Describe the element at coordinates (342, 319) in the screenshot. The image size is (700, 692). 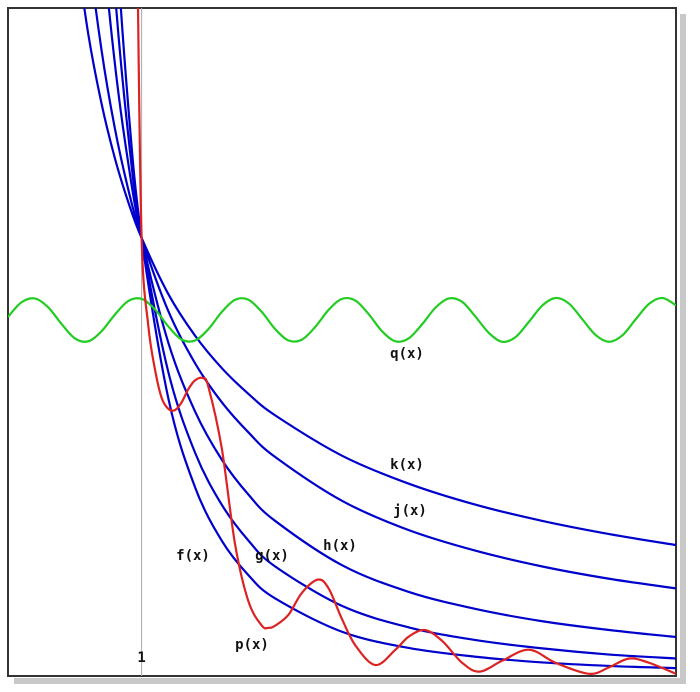
I see `series-line` at that location.